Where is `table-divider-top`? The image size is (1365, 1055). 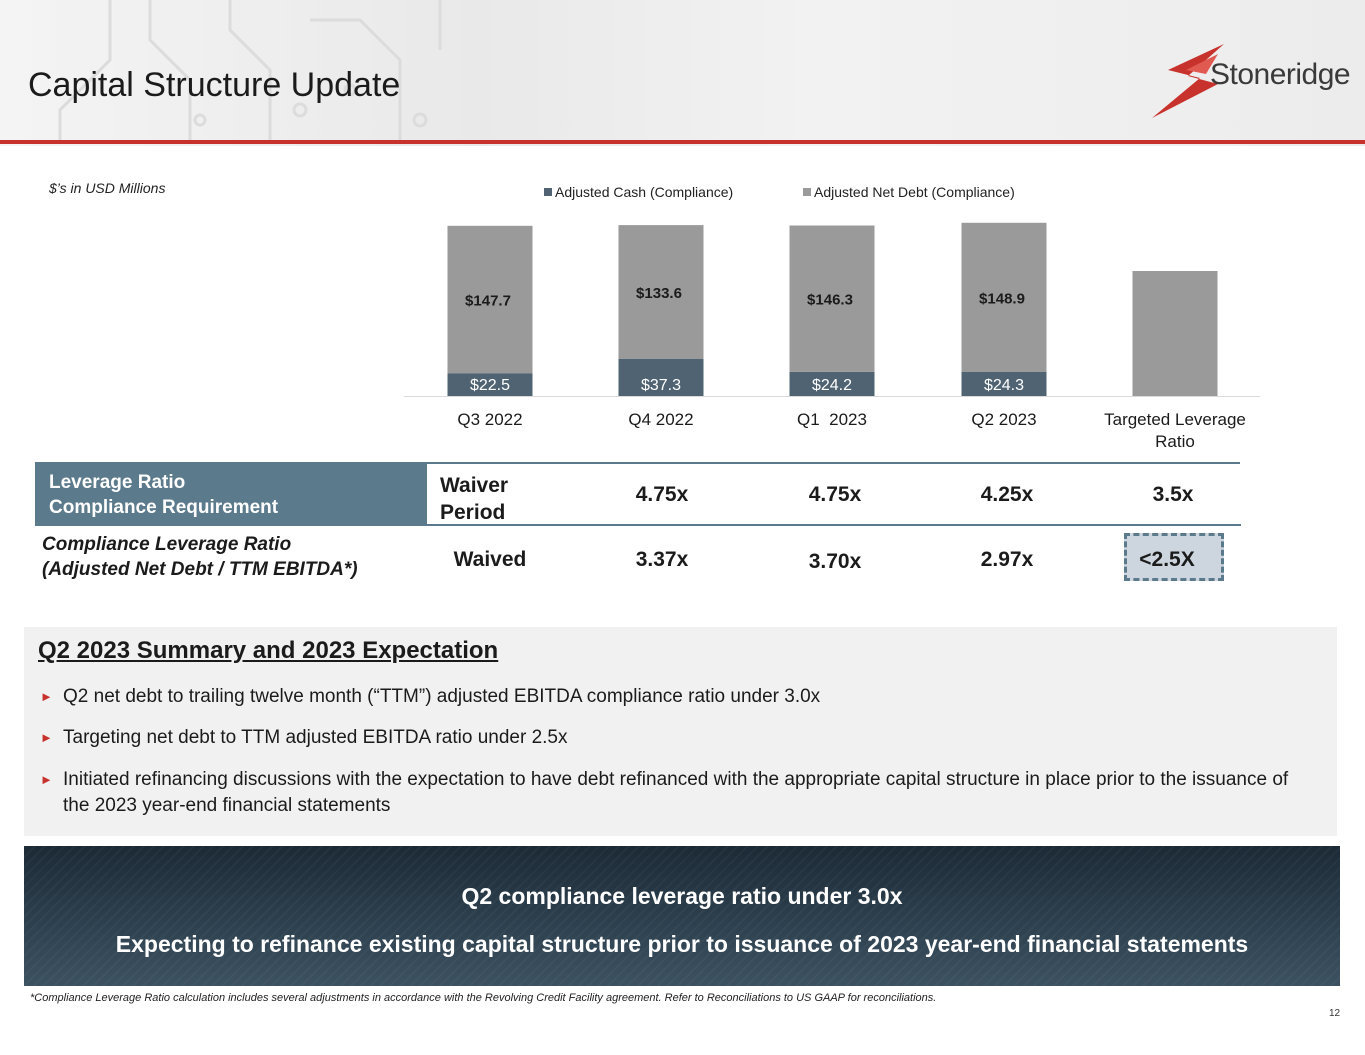 table-divider-top is located at coordinates (833, 463).